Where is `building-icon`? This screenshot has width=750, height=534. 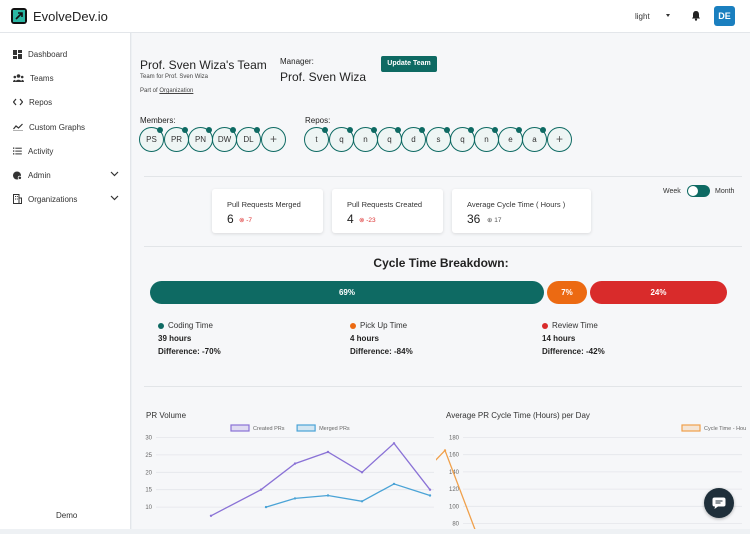
building-icon is located at coordinates (17, 199).